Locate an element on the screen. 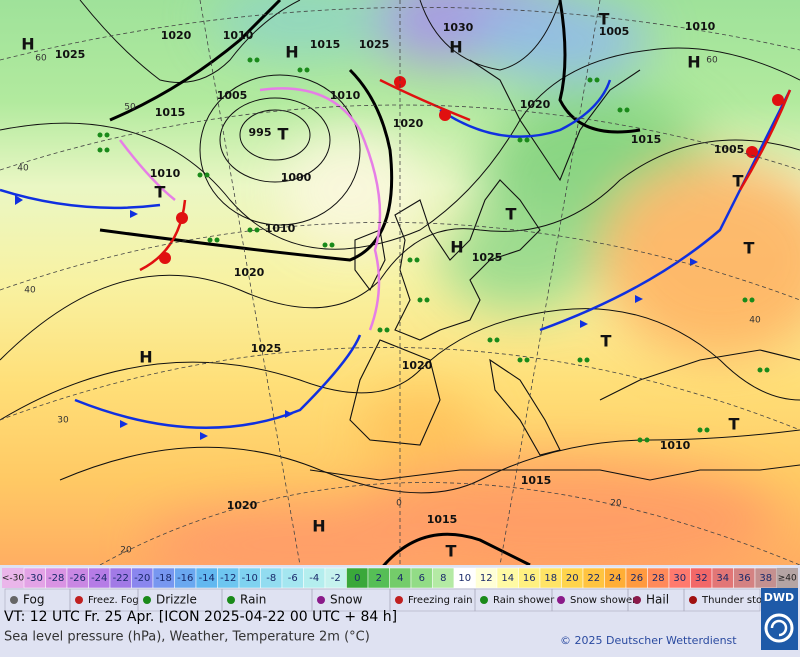 The image size is (800, 657). scale-label: 0 is located at coordinates (357, 578).